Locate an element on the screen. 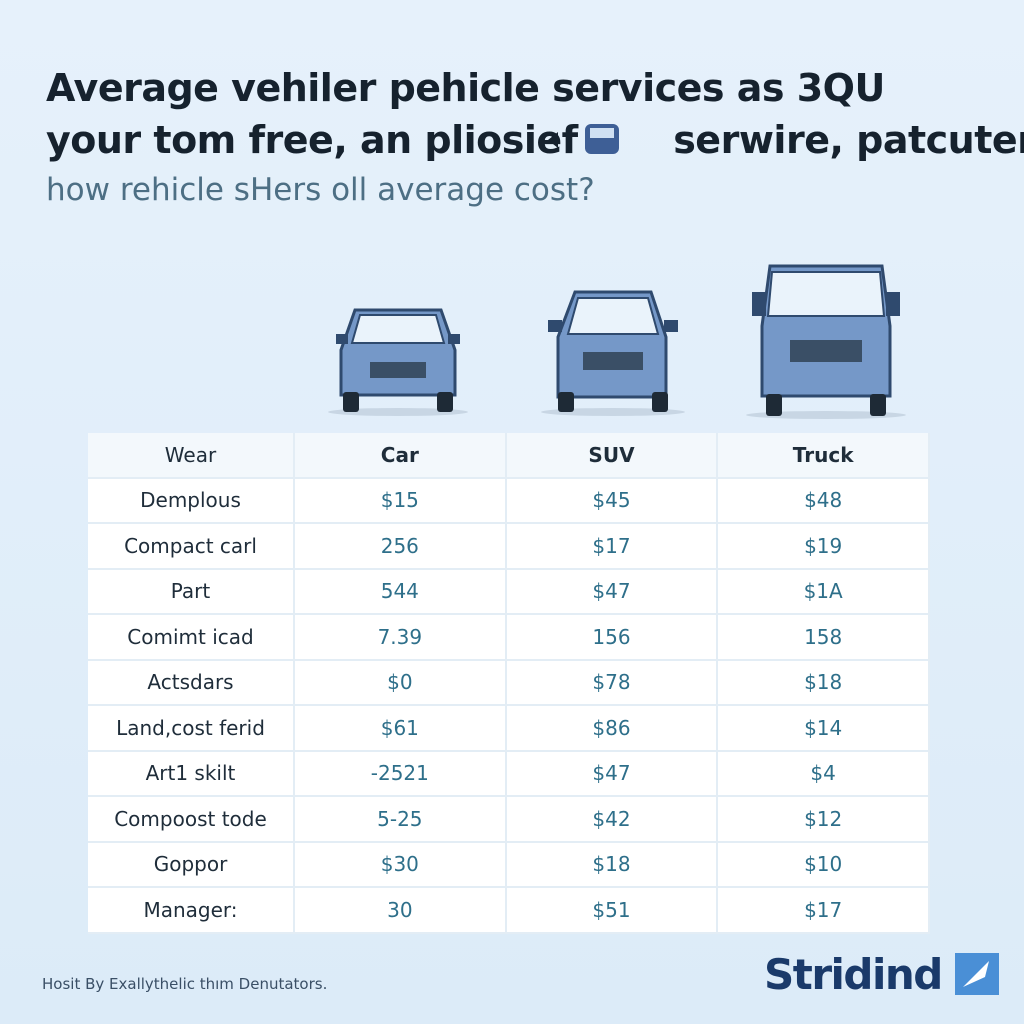 The width and height of the screenshot is (1024, 1024). row-label: Part is located at coordinates (191, 591).